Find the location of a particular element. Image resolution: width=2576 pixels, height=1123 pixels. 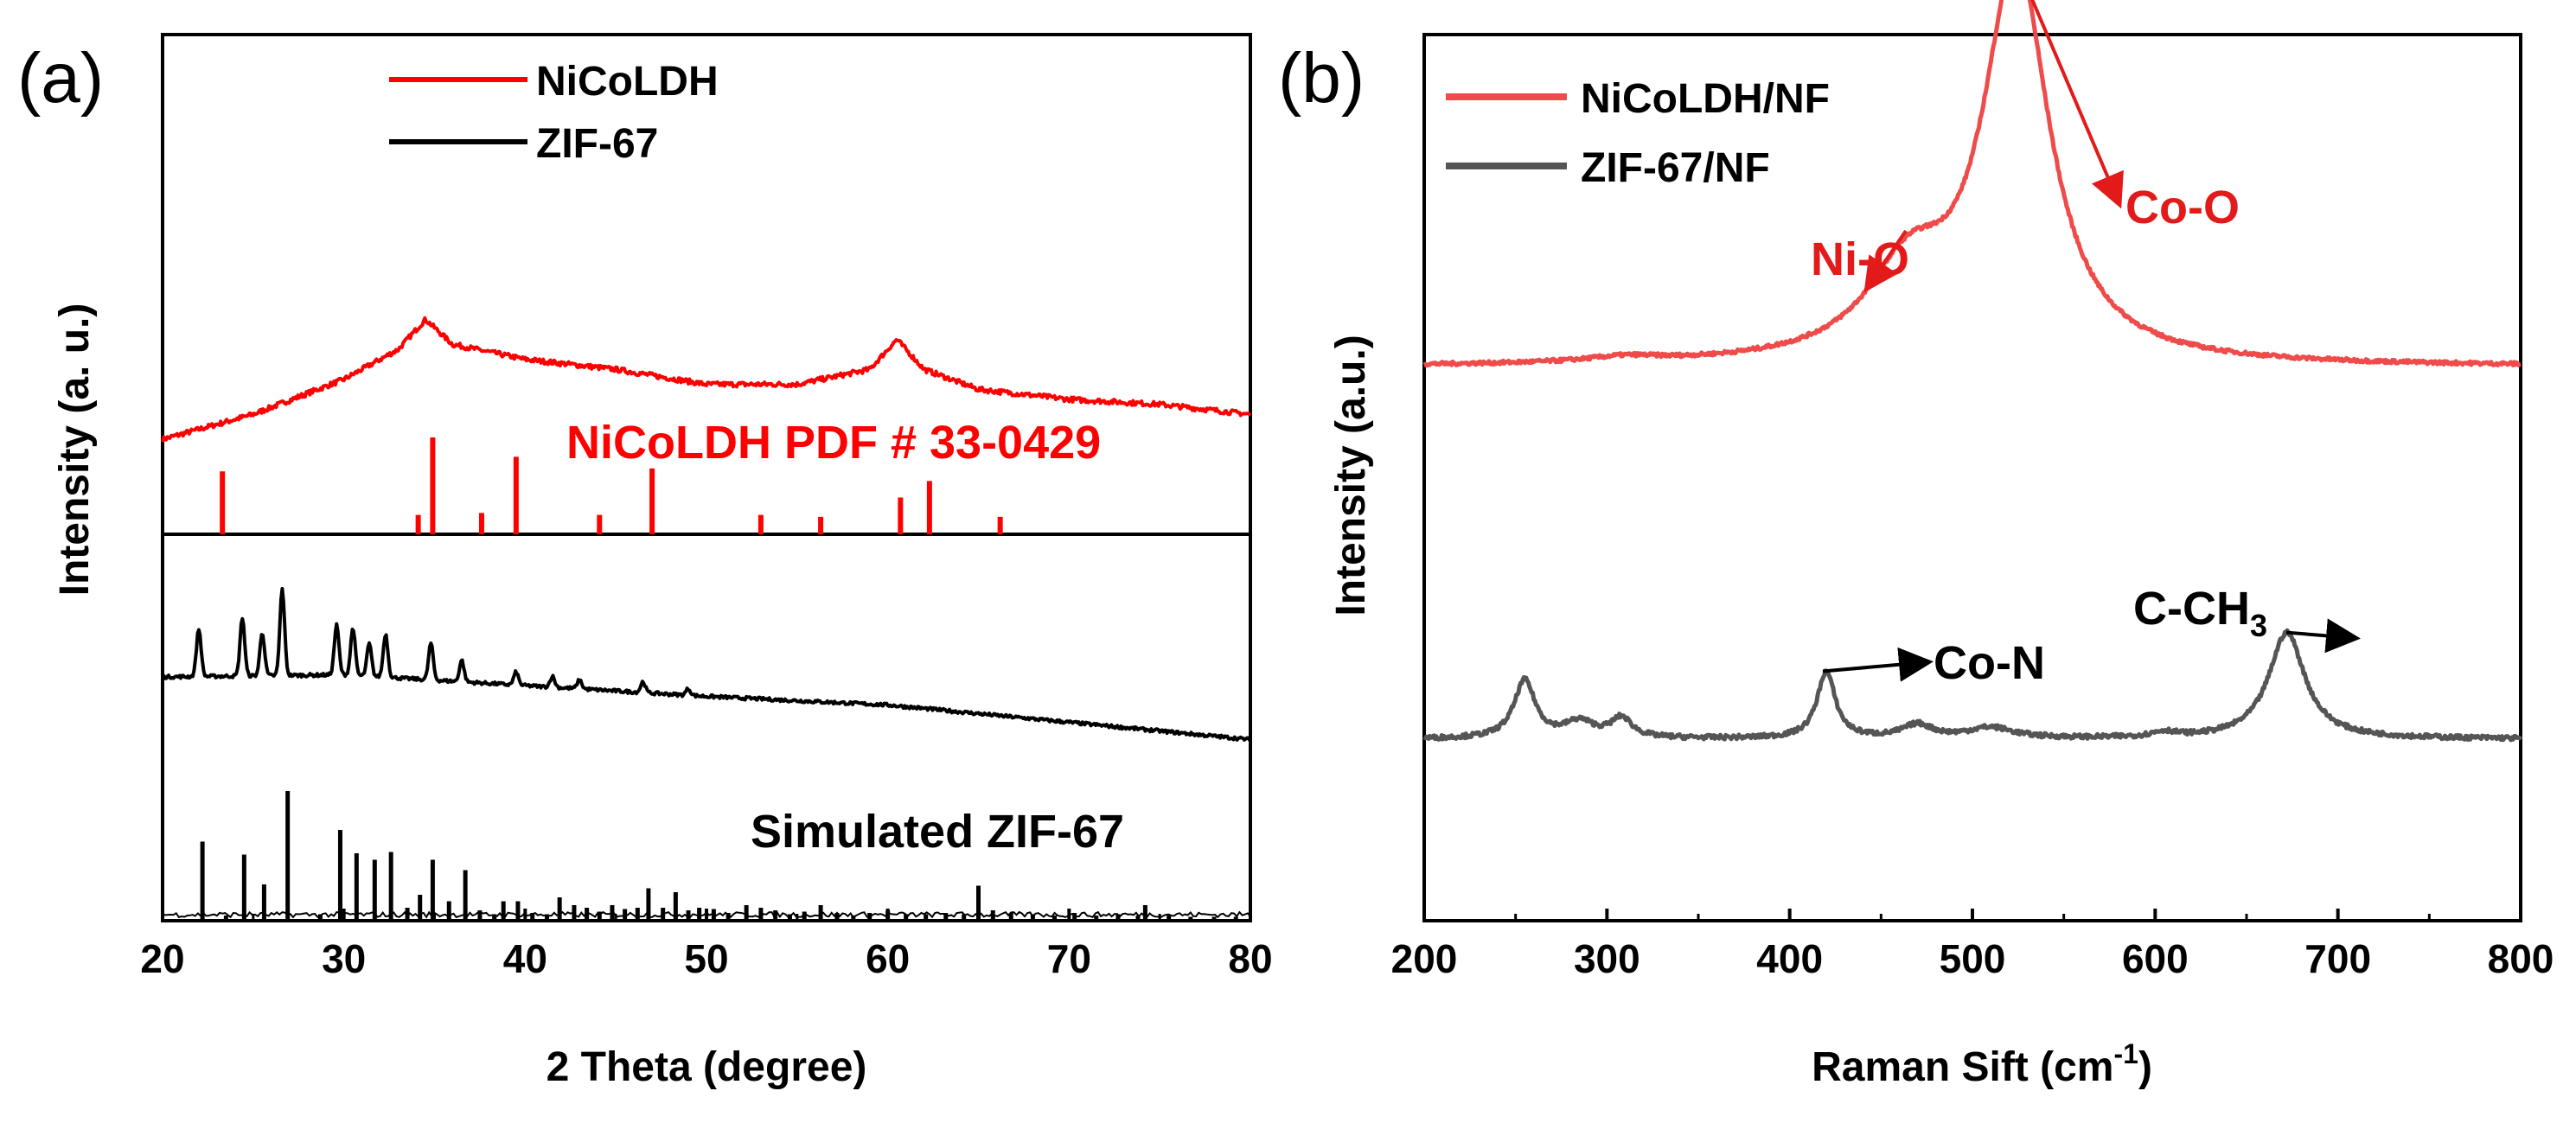

x-tick-label: 700 is located at coordinates (2337, 958).